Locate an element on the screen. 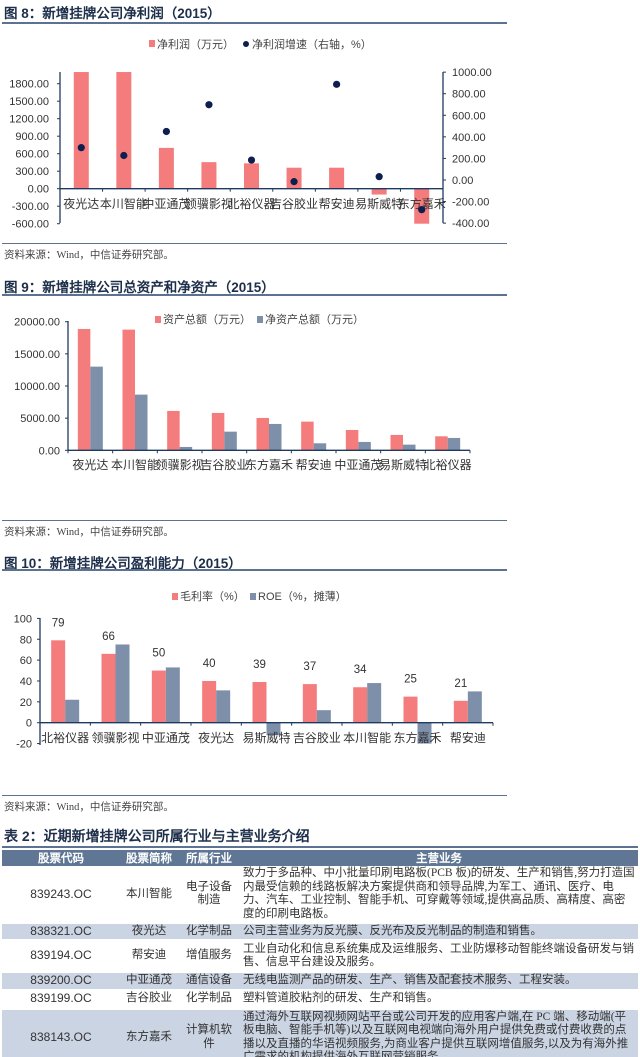 The height and width of the screenshot is (1057, 640). category-label: 中亚通茂 is located at coordinates (166, 203).